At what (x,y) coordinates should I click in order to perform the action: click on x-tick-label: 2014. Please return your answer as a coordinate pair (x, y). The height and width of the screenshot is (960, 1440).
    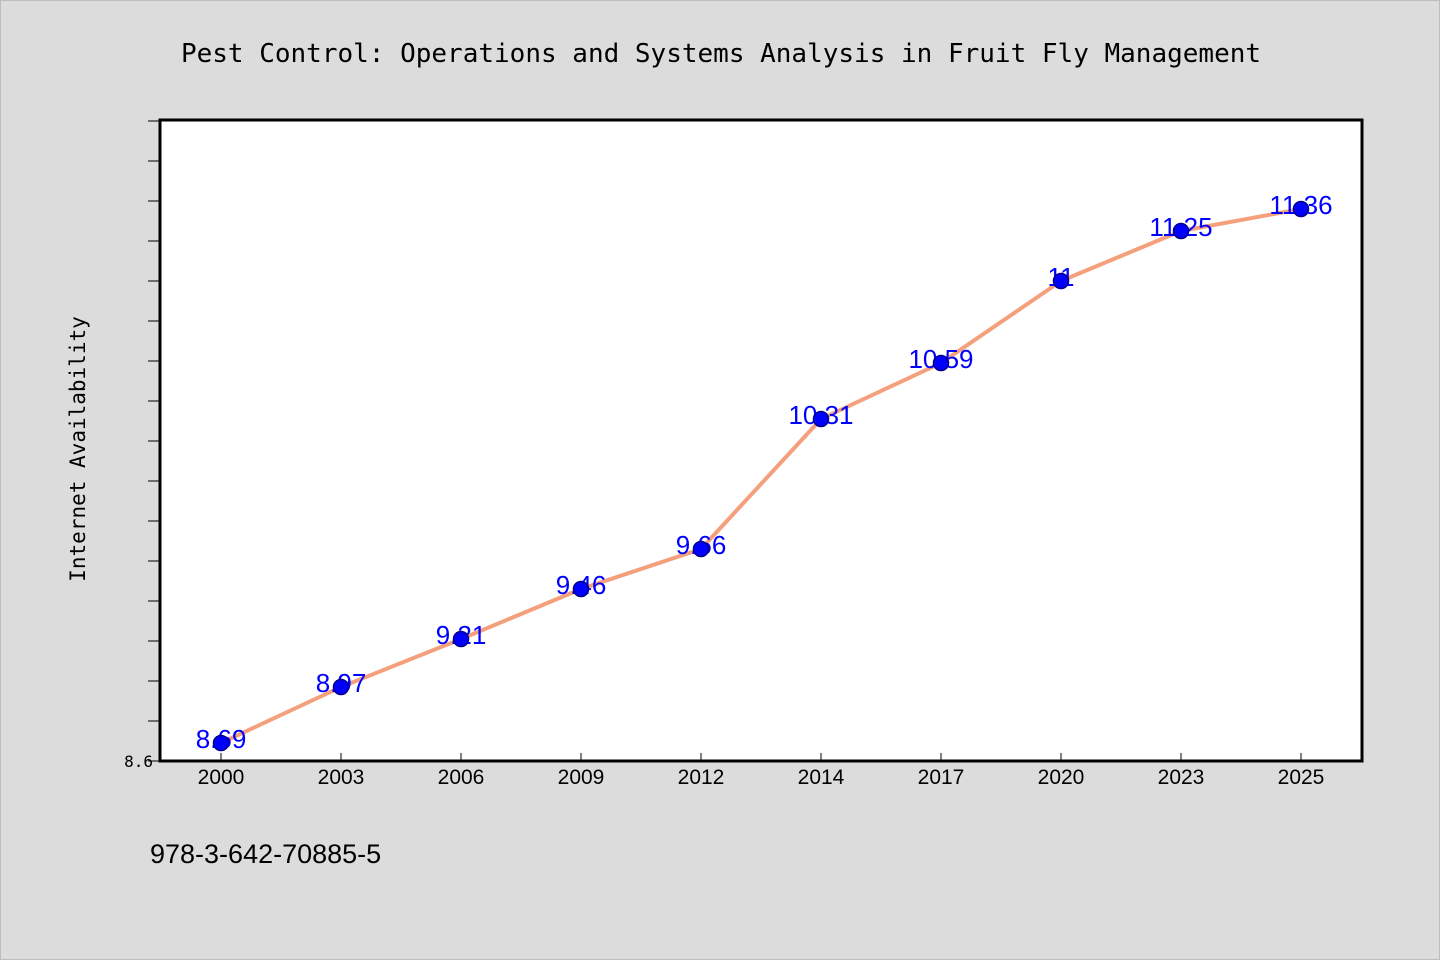
    Looking at the image, I should click on (821, 777).